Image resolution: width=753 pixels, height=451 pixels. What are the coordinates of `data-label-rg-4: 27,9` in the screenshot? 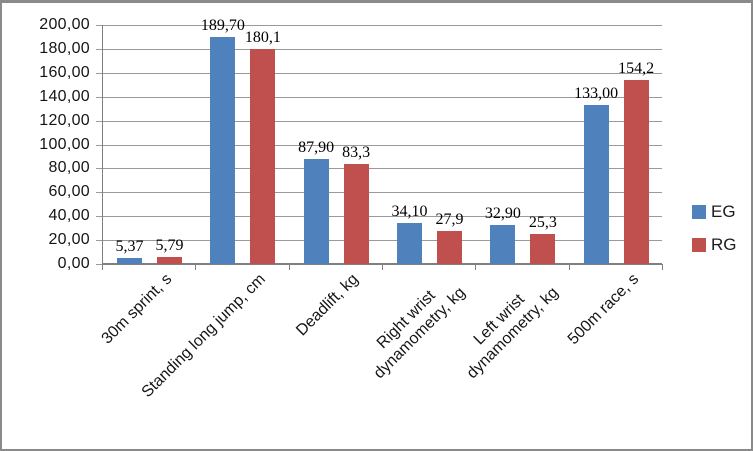 It's located at (449, 219).